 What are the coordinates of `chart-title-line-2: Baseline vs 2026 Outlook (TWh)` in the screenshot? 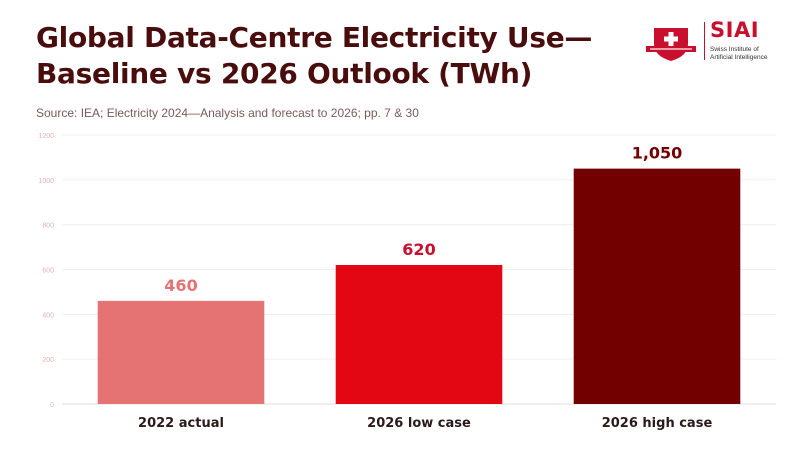 It's located at (284, 73).